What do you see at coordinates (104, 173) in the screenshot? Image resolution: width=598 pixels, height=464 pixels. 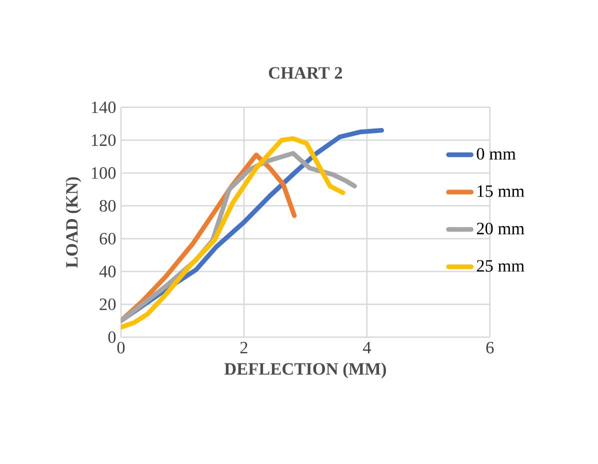 I see `y-tick-label: 100` at bounding box center [104, 173].